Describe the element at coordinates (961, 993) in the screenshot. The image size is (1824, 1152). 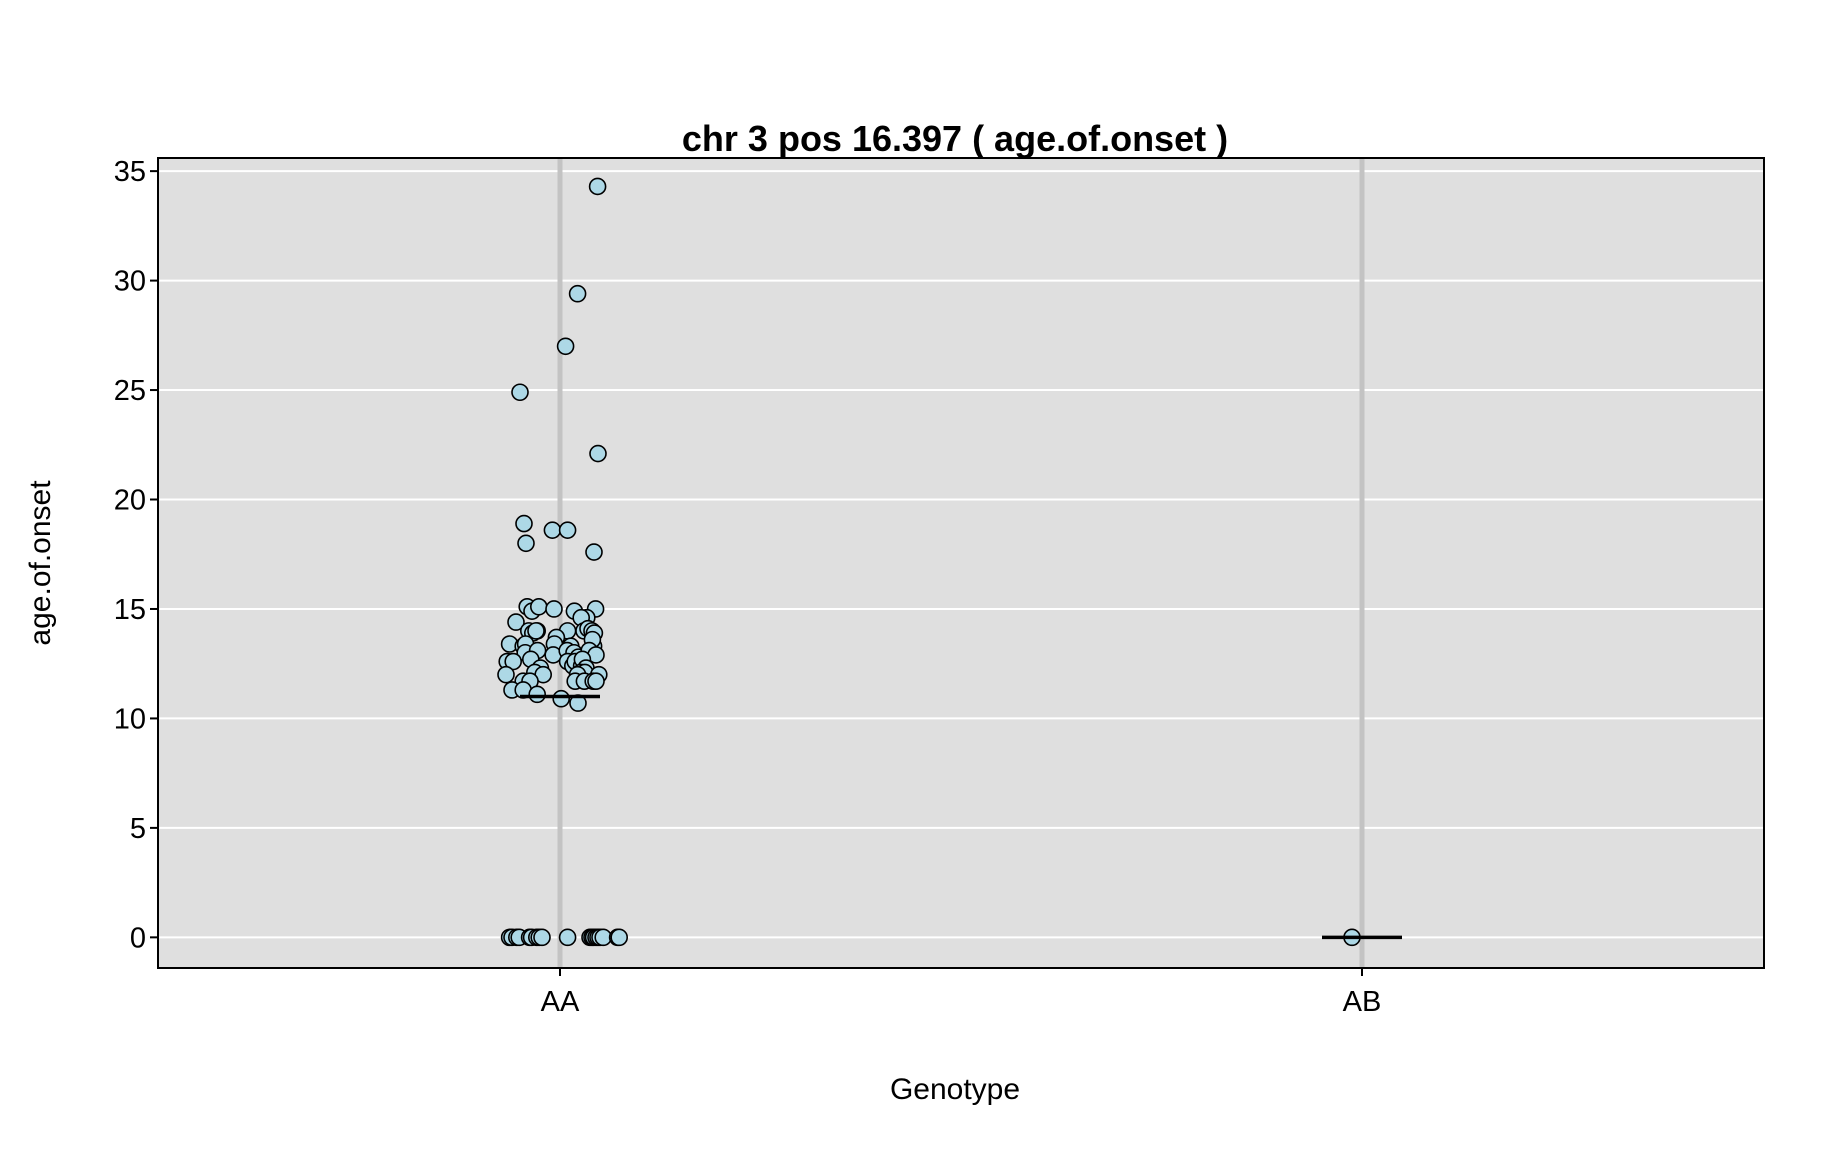
I see `x-axis: AA AB` at that location.